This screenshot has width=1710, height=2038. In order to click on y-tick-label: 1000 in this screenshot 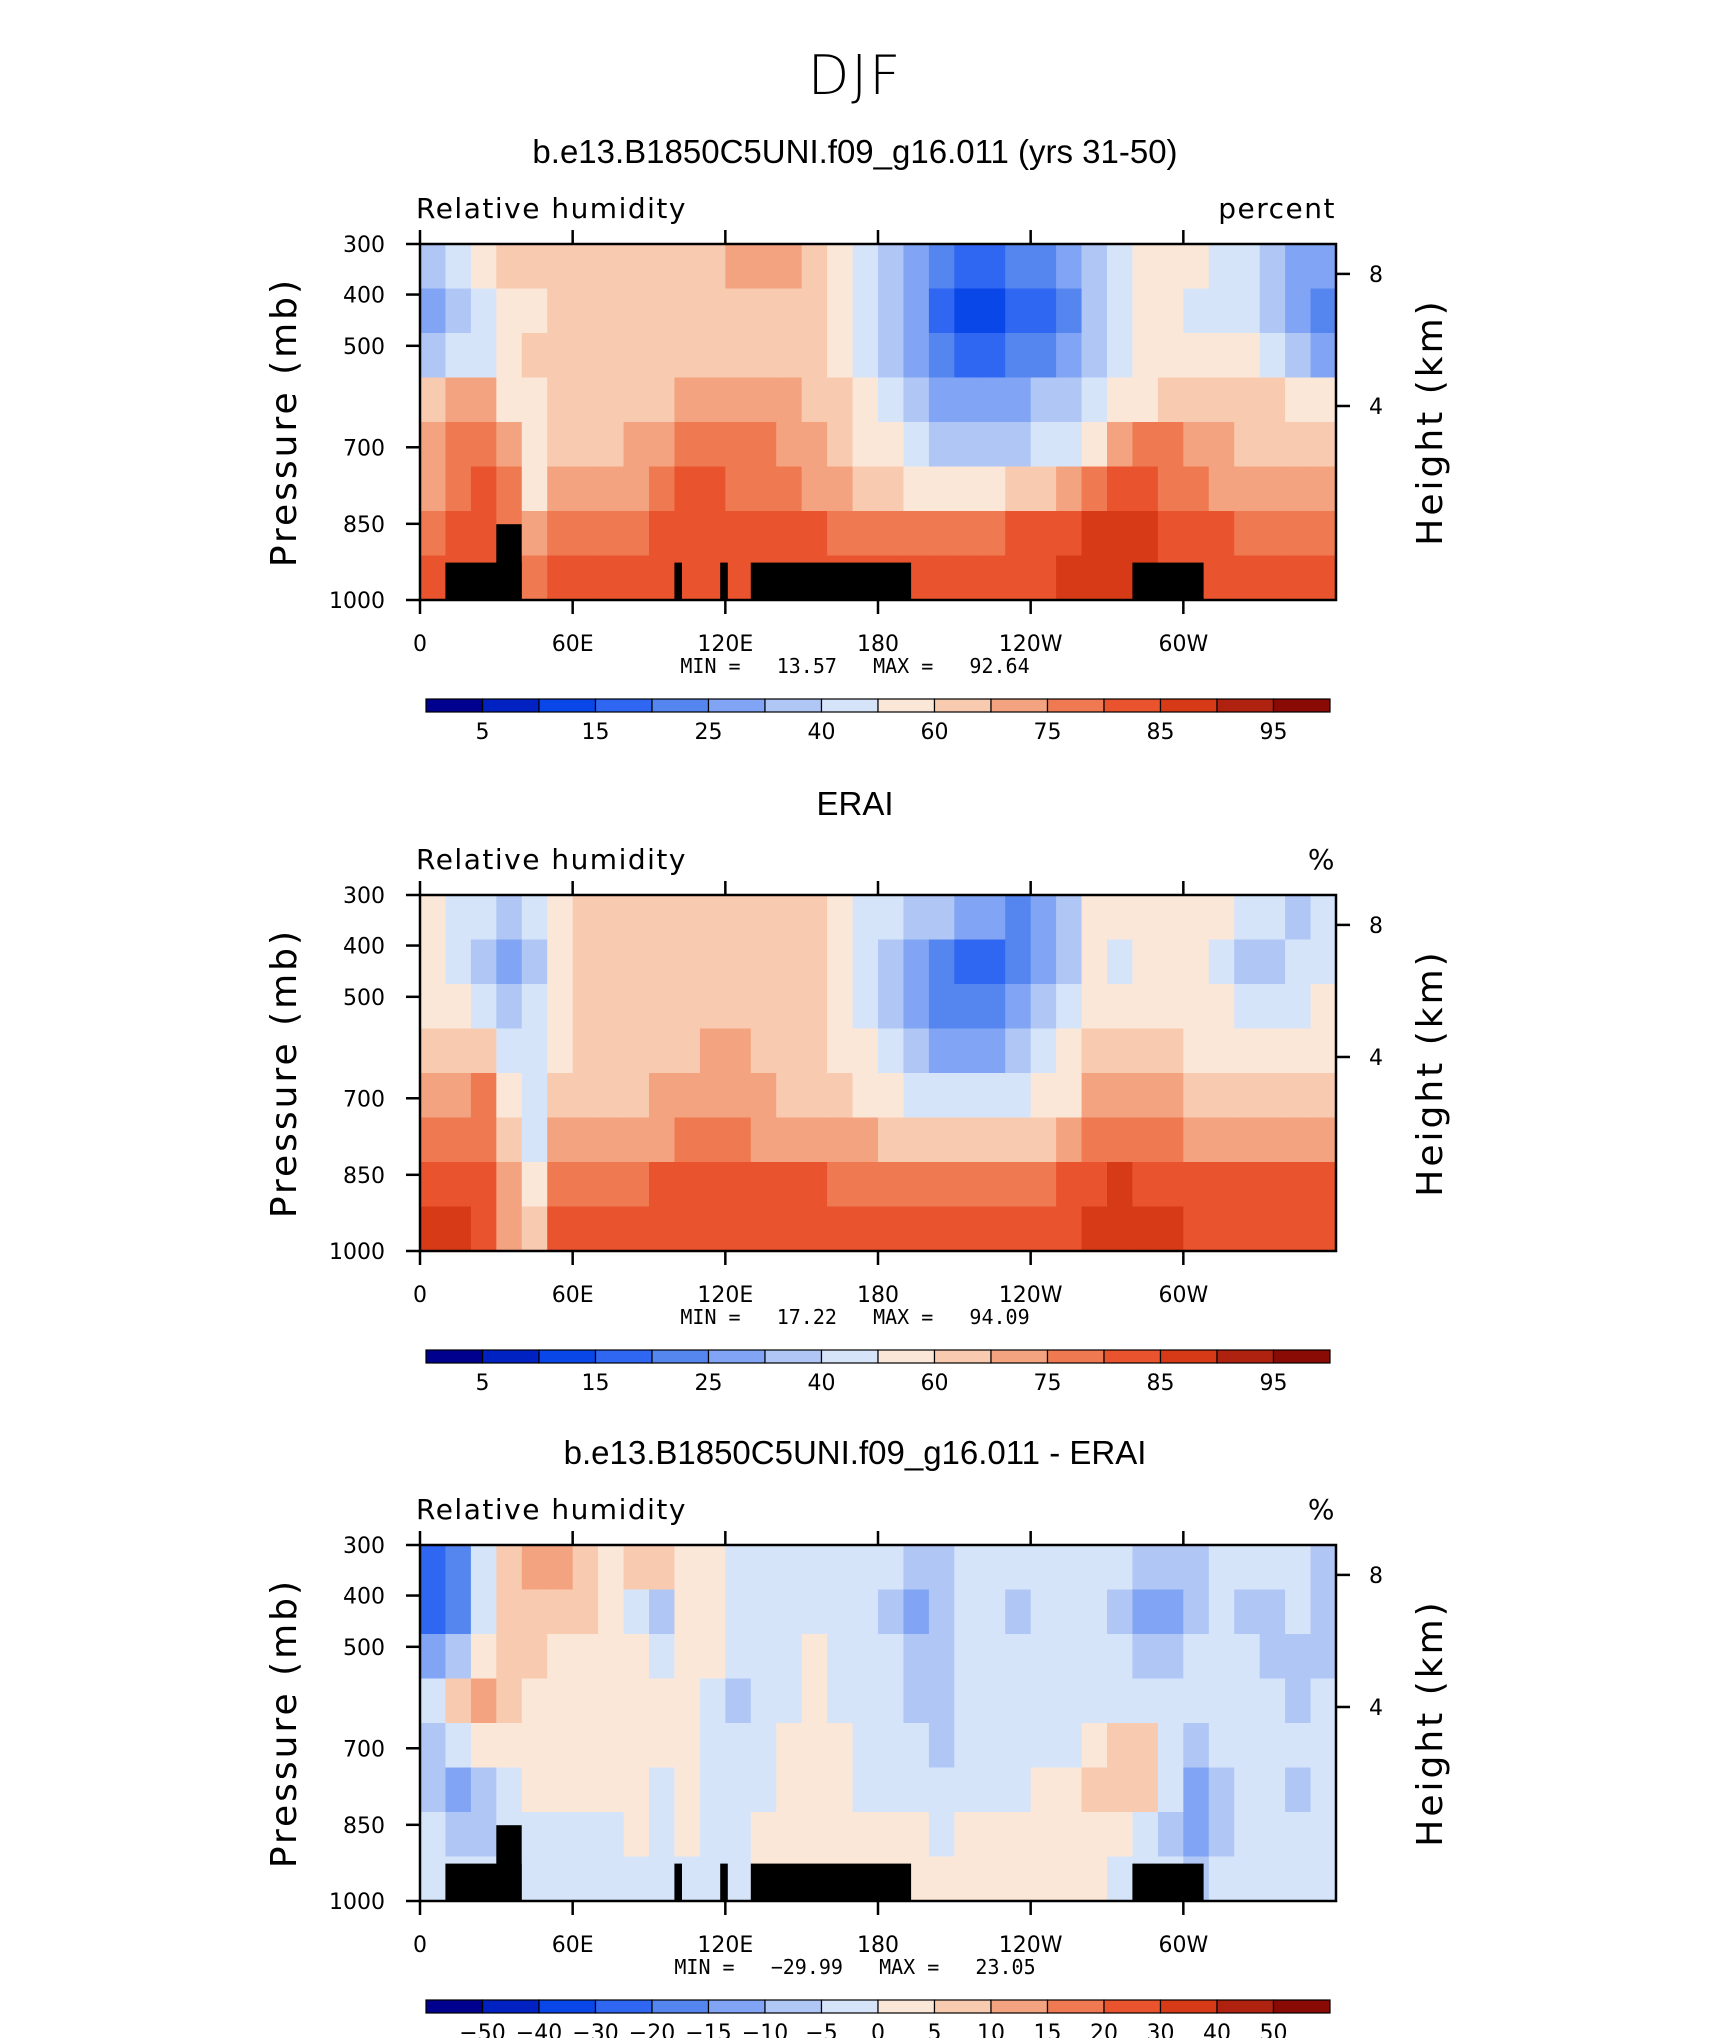, I will do `click(357, 1902)`.